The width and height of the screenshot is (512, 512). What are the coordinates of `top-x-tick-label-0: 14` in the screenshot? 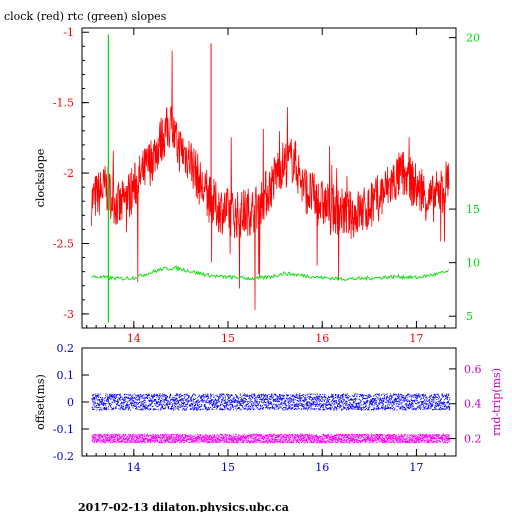 It's located at (134, 338).